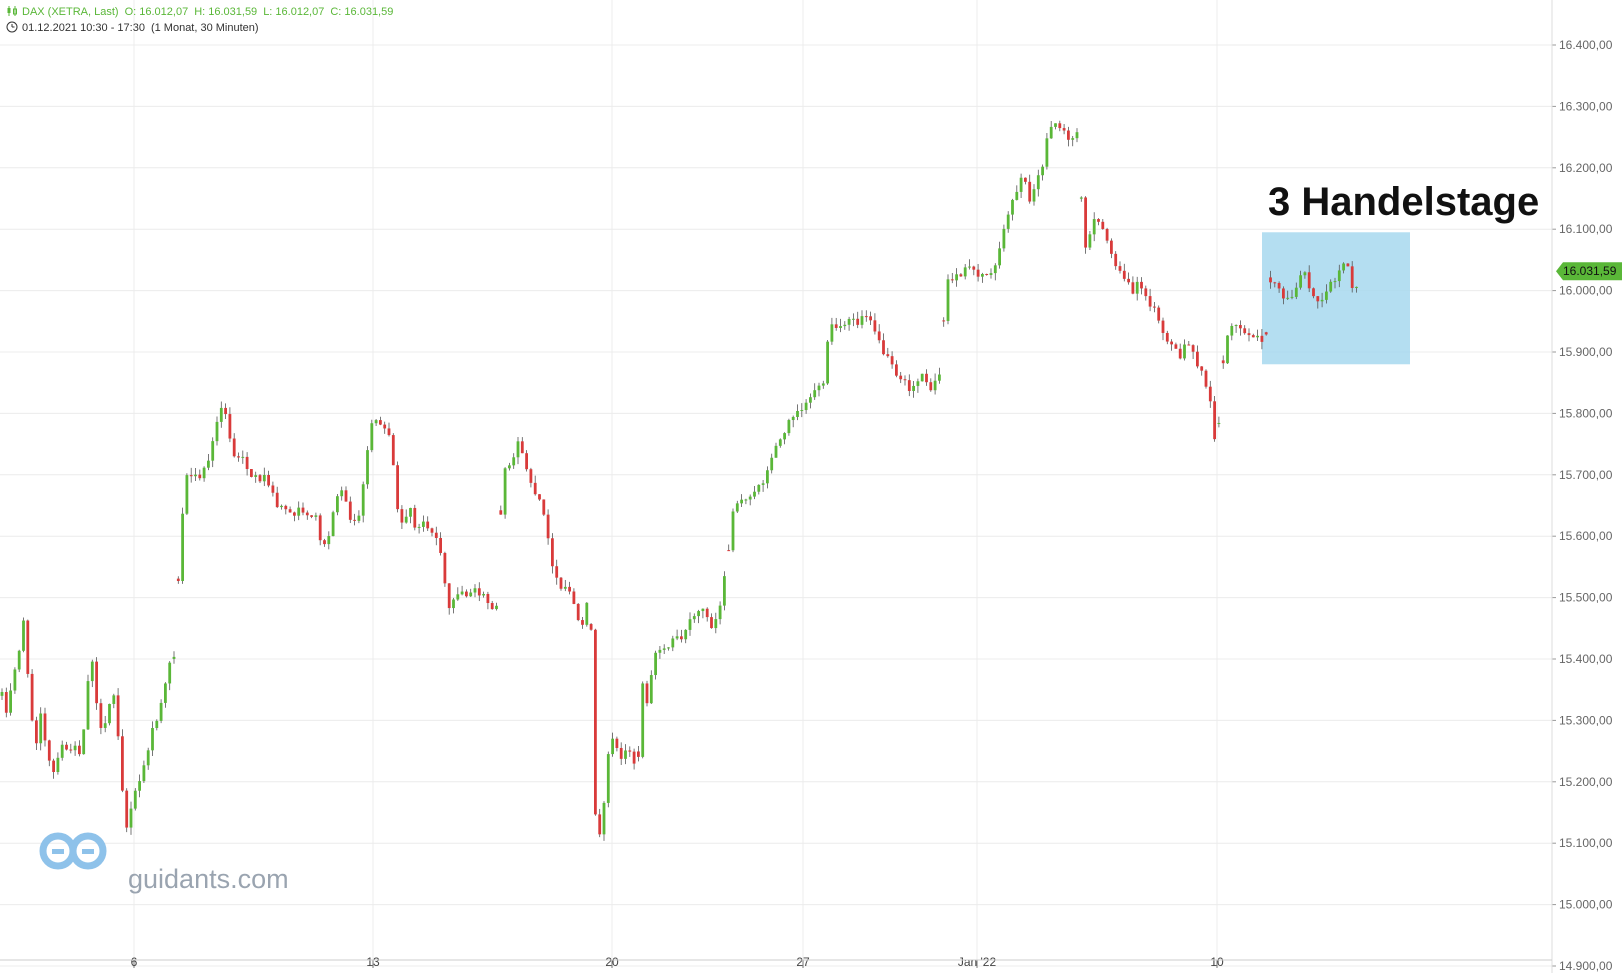 This screenshot has width=1623, height=973. I want to click on x-tick-label: Jan '22, so click(977, 962).